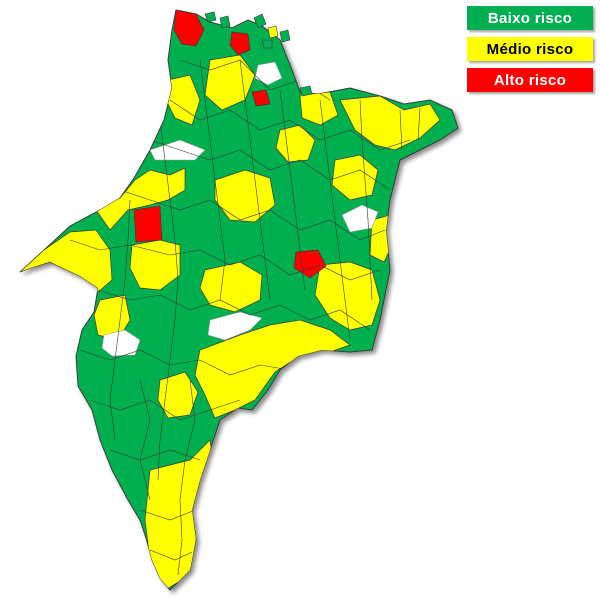 This screenshot has width=600, height=597. Describe the element at coordinates (189, 28) in the screenshot. I see `region-high-northwest` at that location.